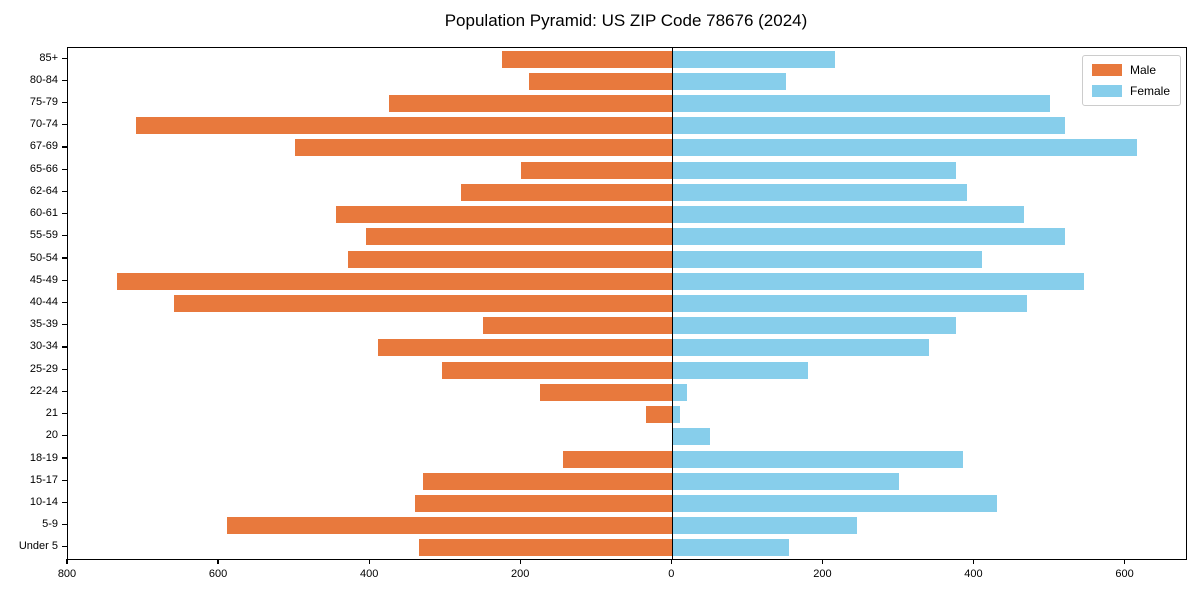 The height and width of the screenshot is (600, 1200). Describe the element at coordinates (51, 435) in the screenshot. I see `y-label-20: 20` at that location.